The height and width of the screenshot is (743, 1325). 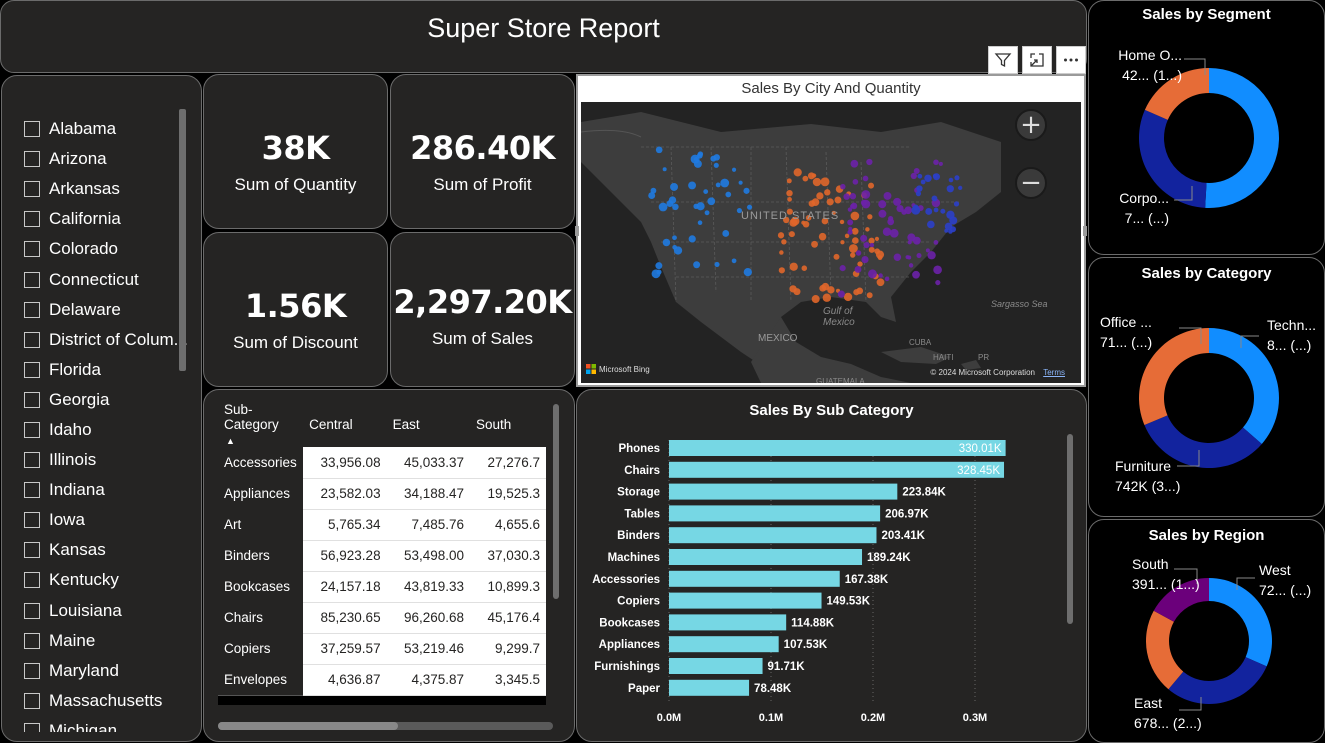 What do you see at coordinates (106, 671) in the screenshot?
I see `slicer-item: Maryland` at bounding box center [106, 671].